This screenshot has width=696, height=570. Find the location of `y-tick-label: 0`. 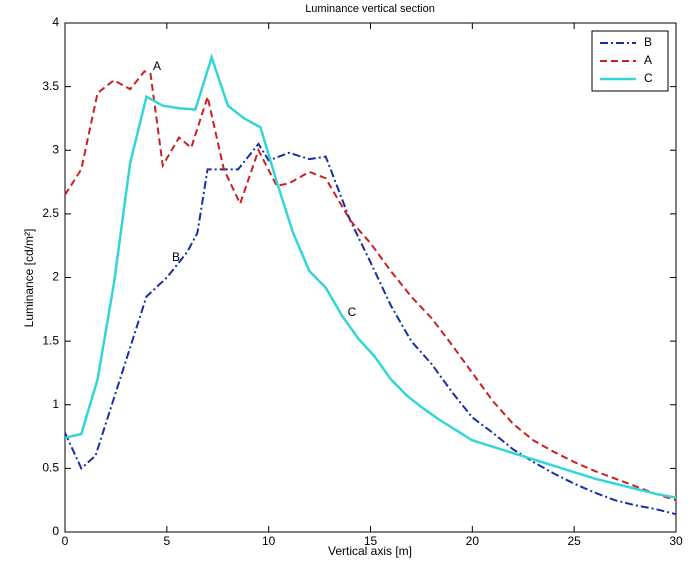

y-tick-label: 0 is located at coordinates (55, 531).